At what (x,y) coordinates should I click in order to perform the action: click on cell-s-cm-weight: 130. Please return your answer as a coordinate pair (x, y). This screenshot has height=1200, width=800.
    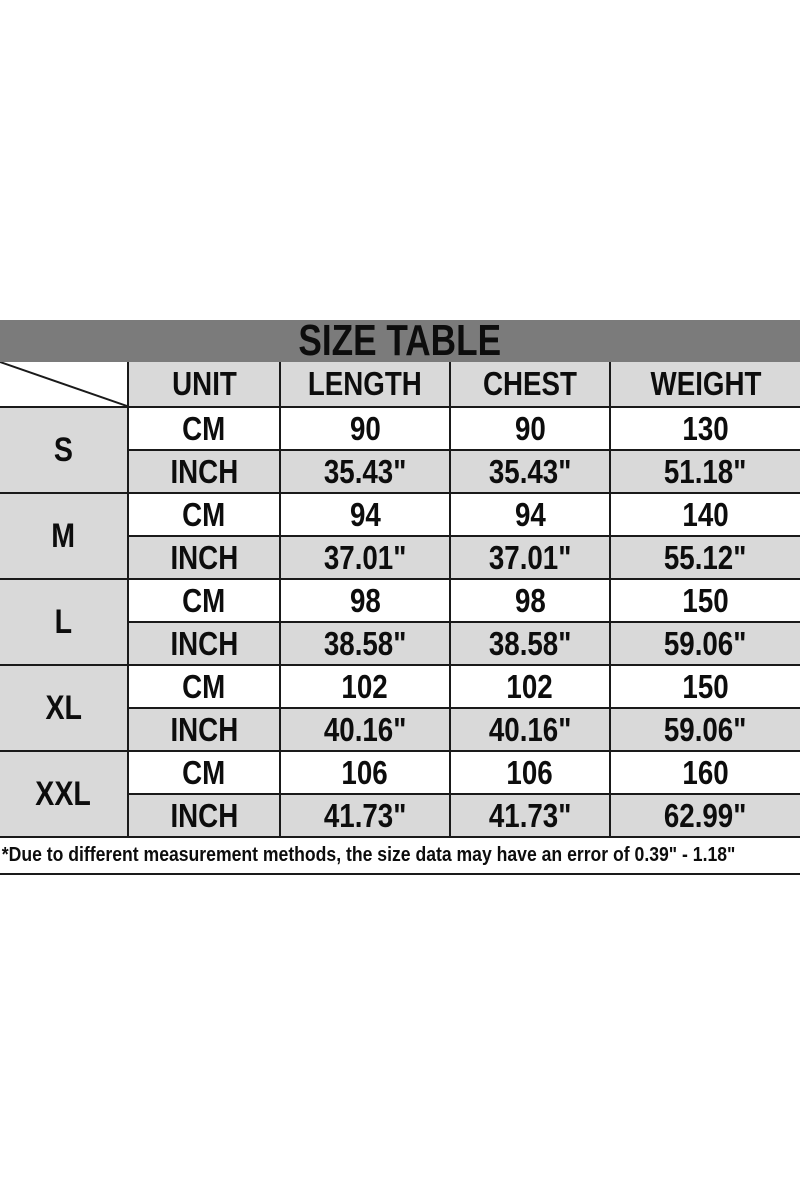
    Looking at the image, I should click on (704, 428).